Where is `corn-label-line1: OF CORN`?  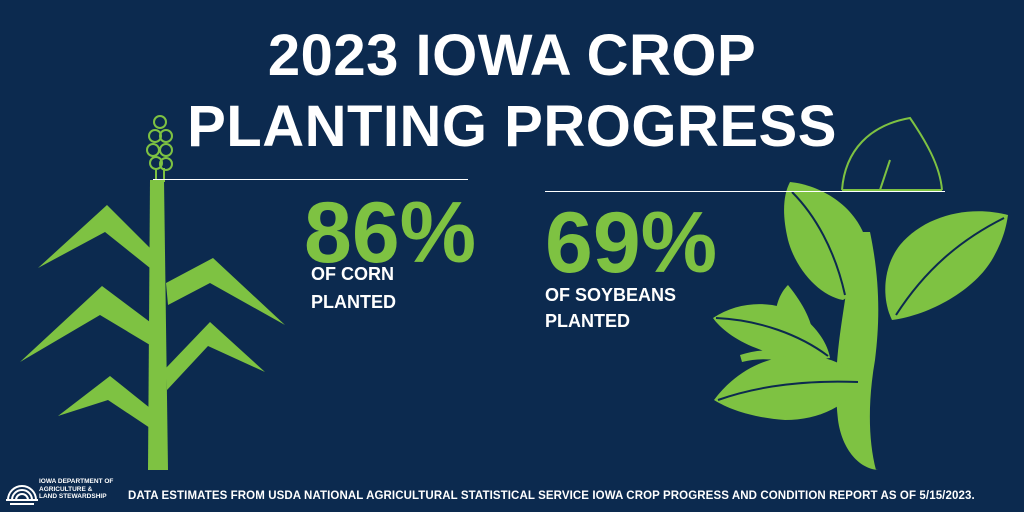
corn-label-line1: OF CORN is located at coordinates (352, 274).